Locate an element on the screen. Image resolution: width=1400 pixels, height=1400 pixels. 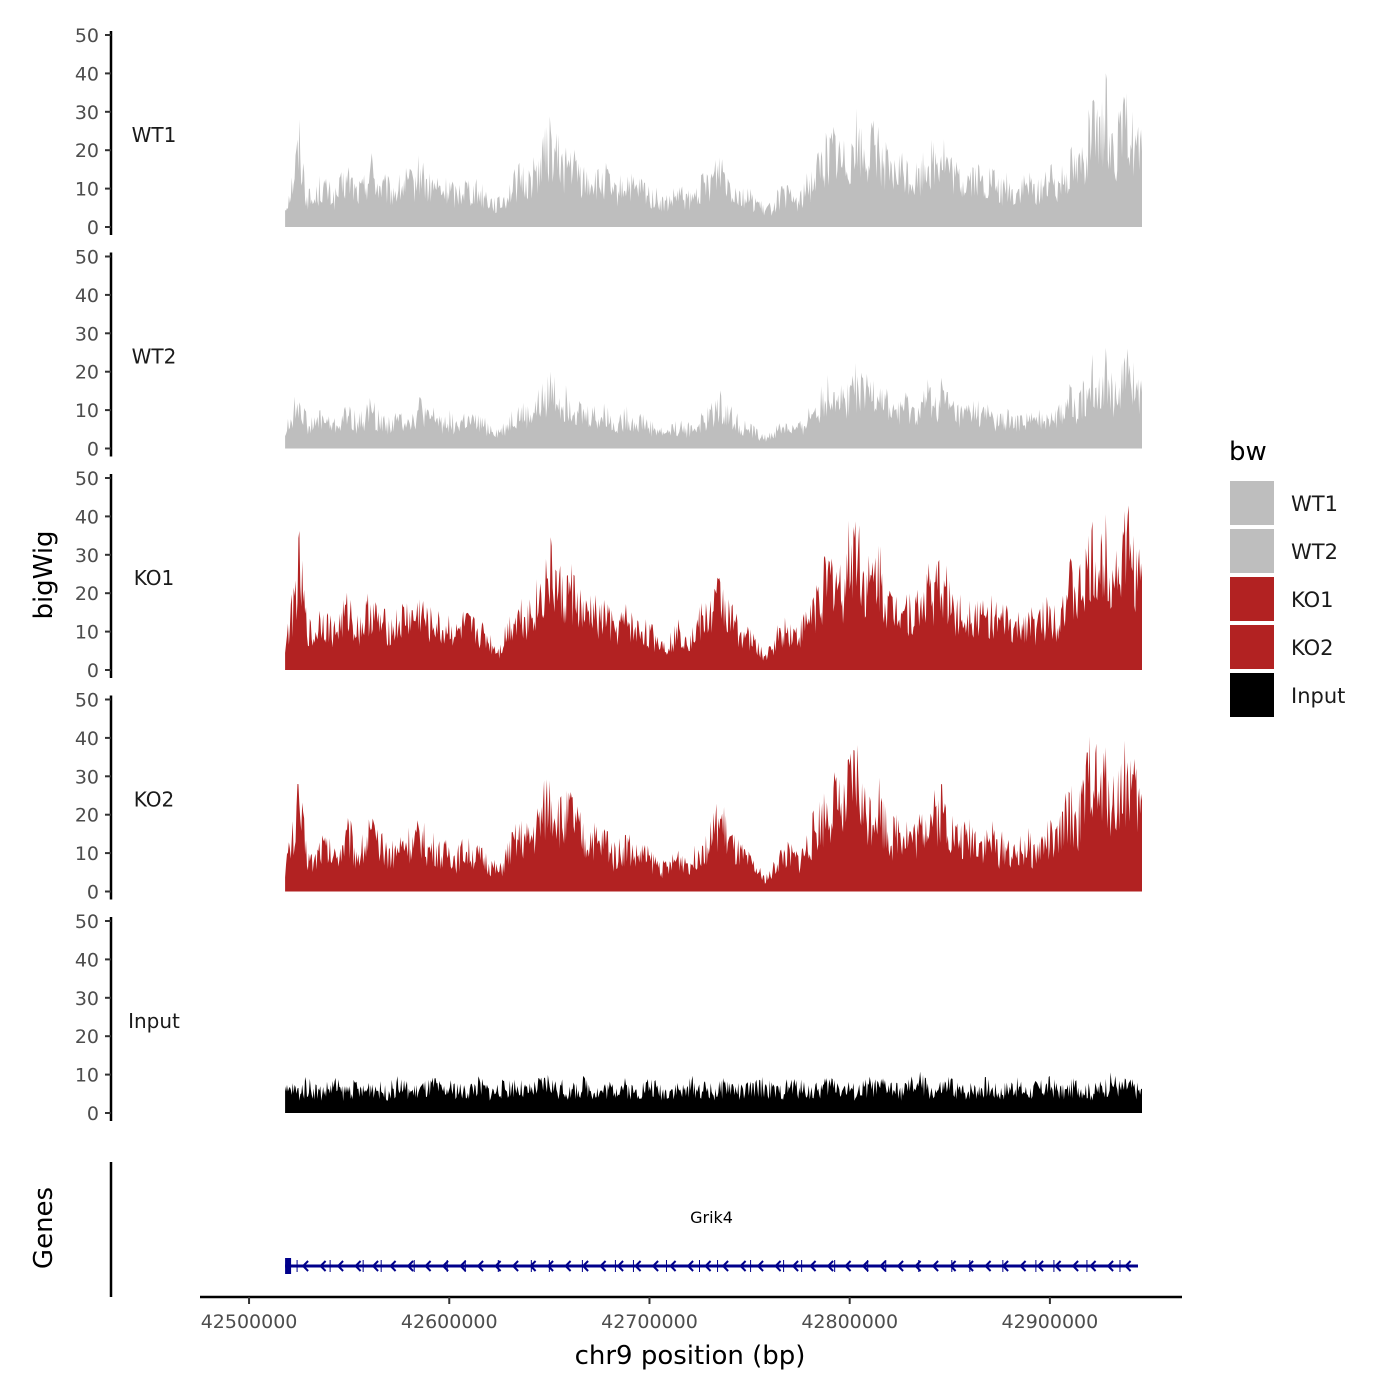
genes-track-title: Genes is located at coordinates (44, 1228).